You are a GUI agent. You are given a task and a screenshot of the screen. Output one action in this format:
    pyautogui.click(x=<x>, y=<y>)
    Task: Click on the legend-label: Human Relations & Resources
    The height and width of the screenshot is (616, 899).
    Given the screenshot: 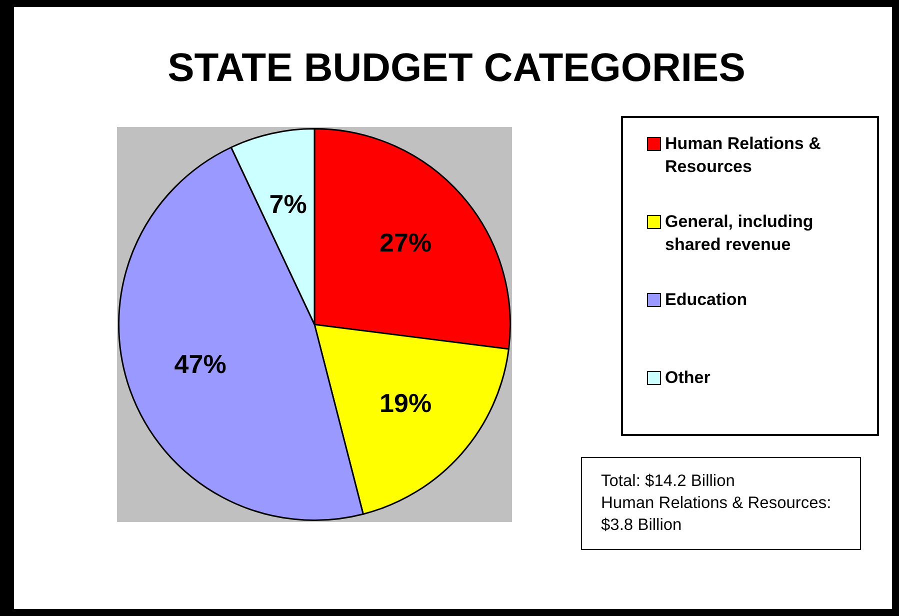 What is the action you would take?
    pyautogui.click(x=743, y=155)
    